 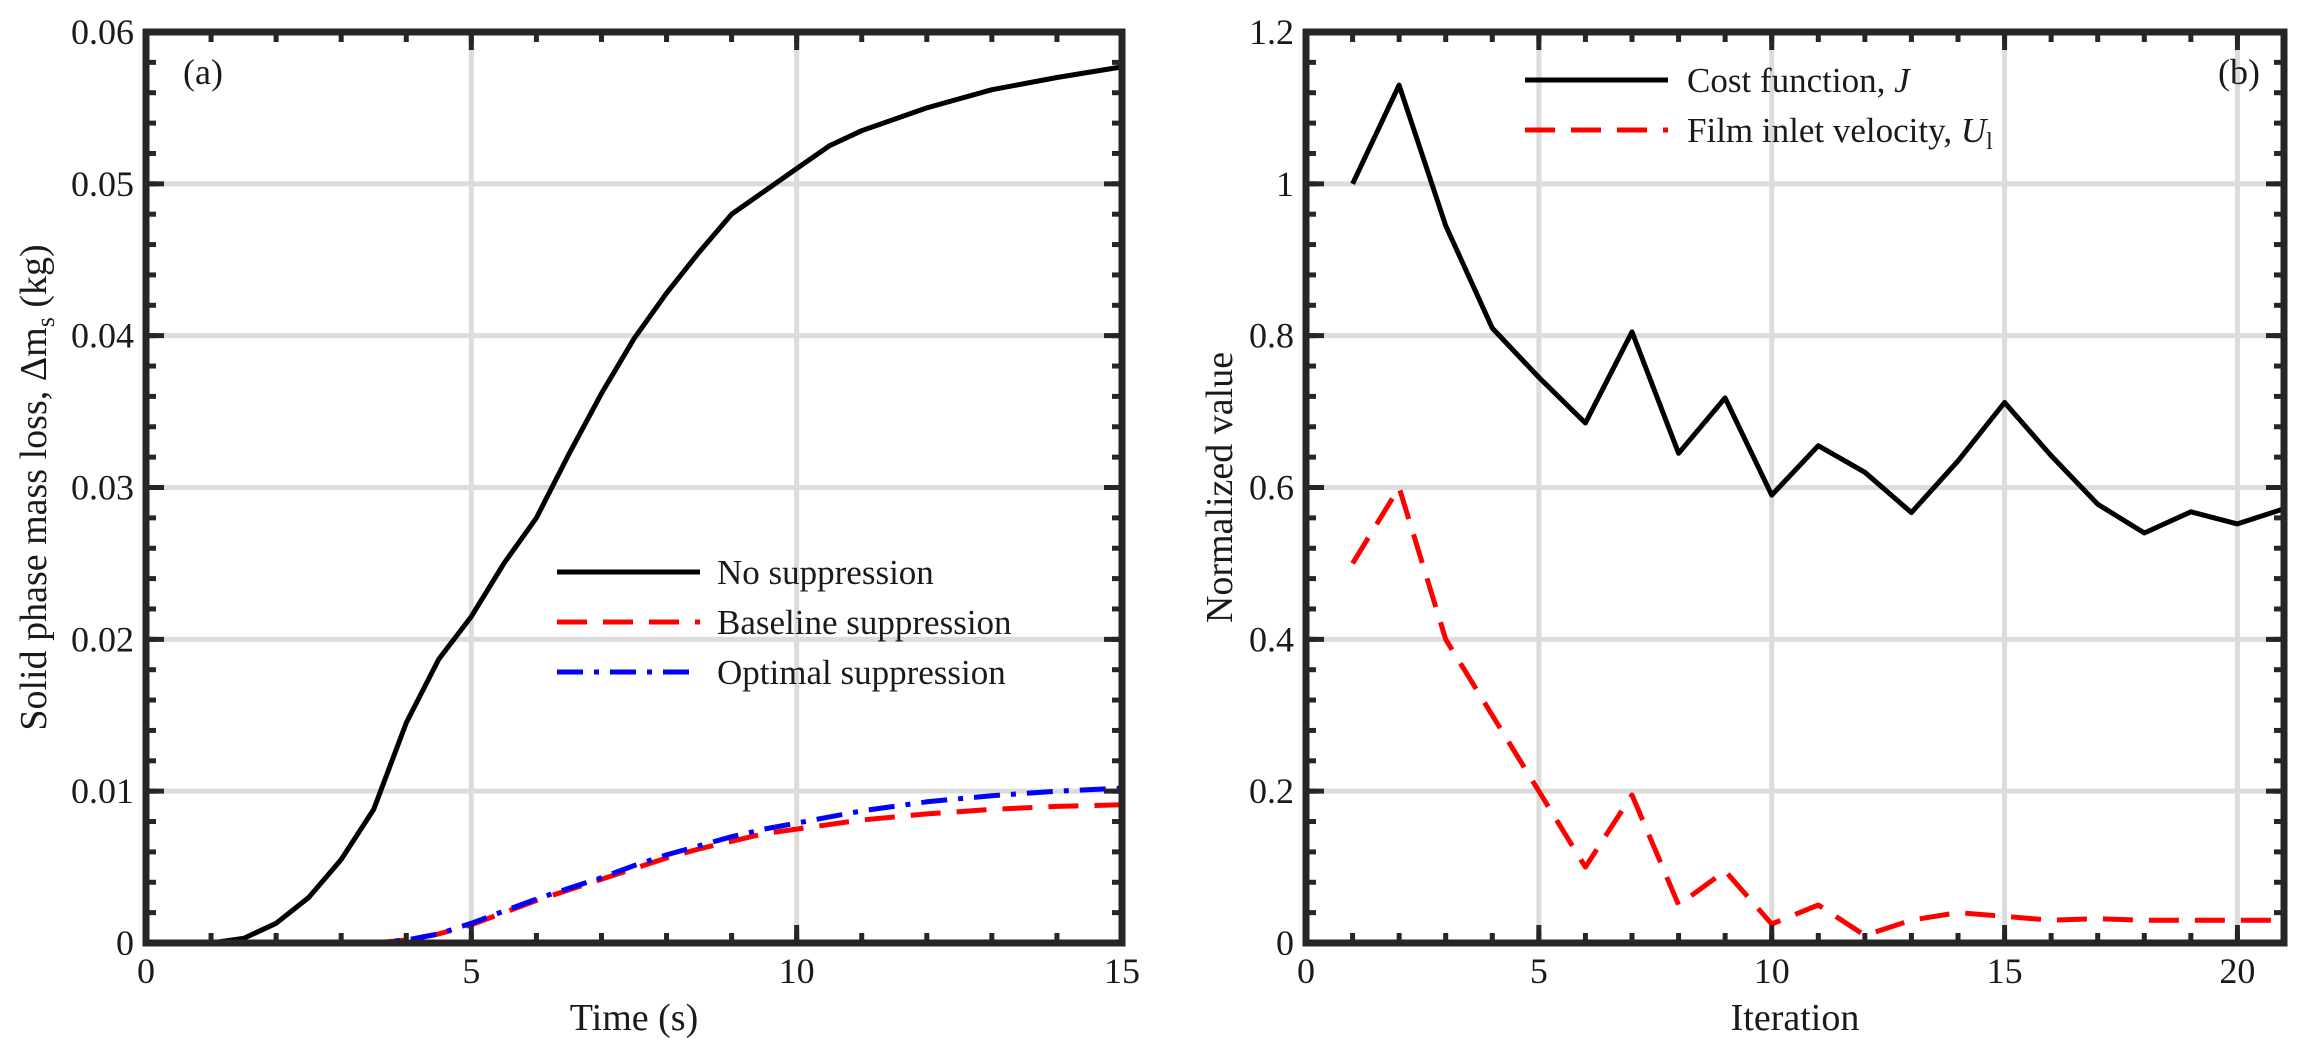 I want to click on legend-label-text: Optimal suppression, so click(x=861, y=672).